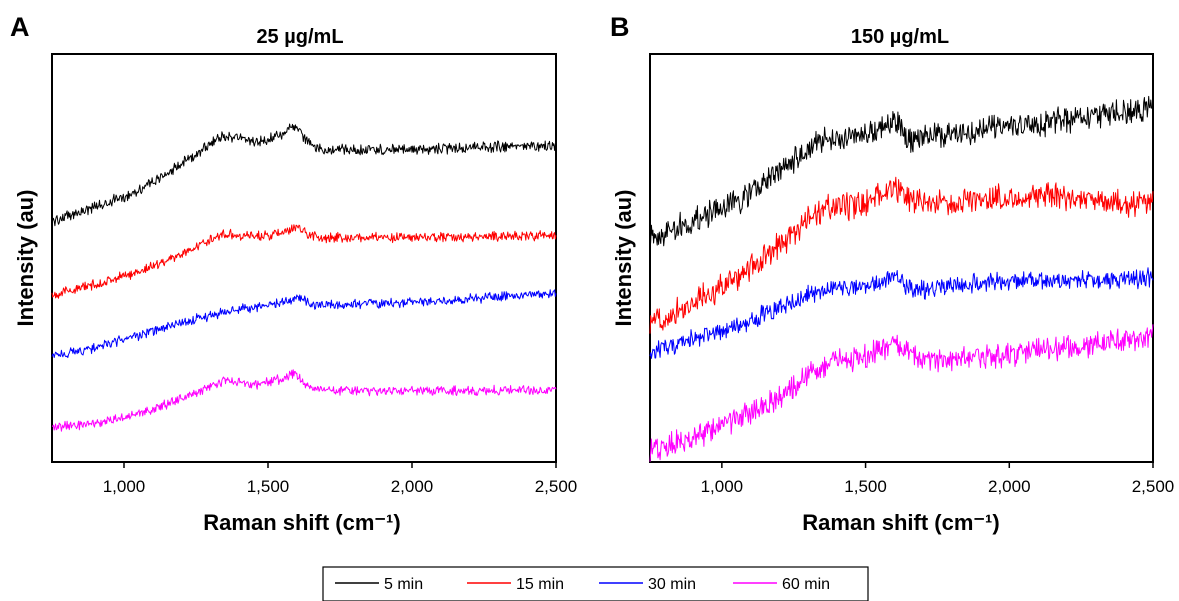  Describe the element at coordinates (901, 255) in the screenshot. I see `panel-b-series-15-min` at that location.